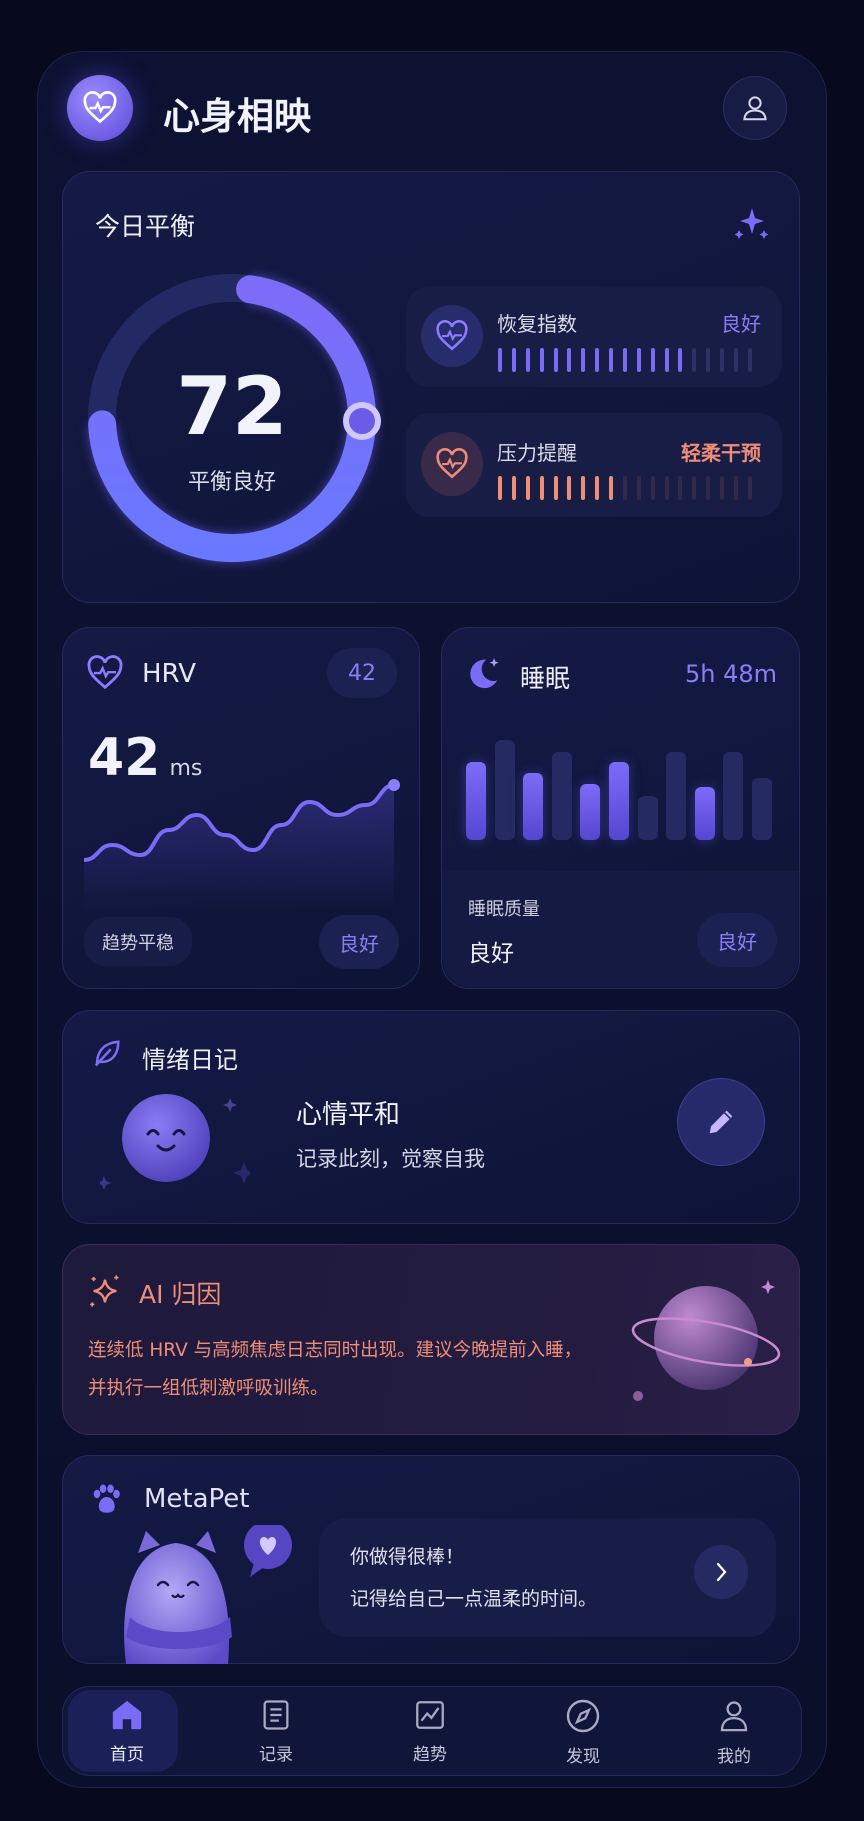 The height and width of the screenshot is (1821, 864). What do you see at coordinates (737, 940) in the screenshot?
I see `sleep-status-pill: 良好` at bounding box center [737, 940].